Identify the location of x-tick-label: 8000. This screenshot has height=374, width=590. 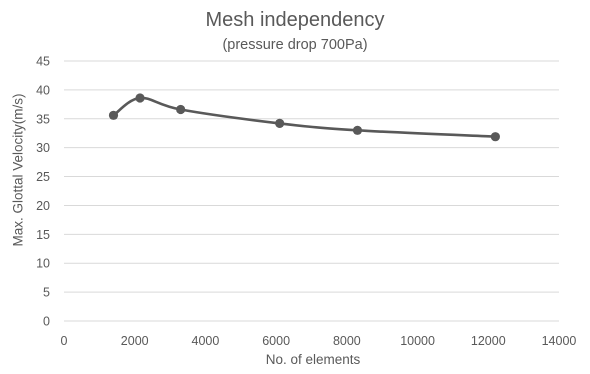
(347, 341).